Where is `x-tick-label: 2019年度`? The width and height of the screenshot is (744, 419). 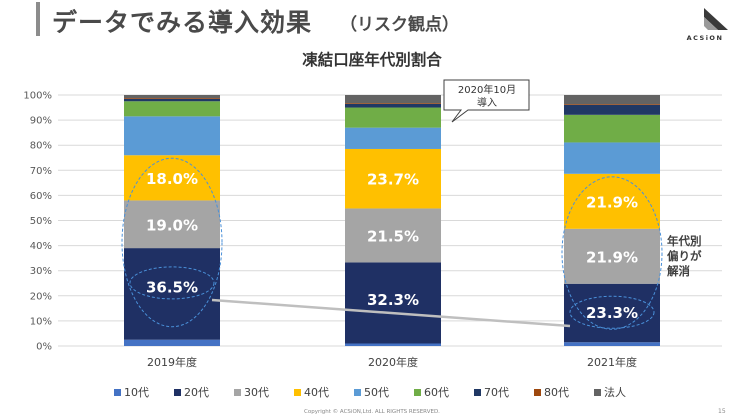 x-tick-label: 2019年度 is located at coordinates (172, 362).